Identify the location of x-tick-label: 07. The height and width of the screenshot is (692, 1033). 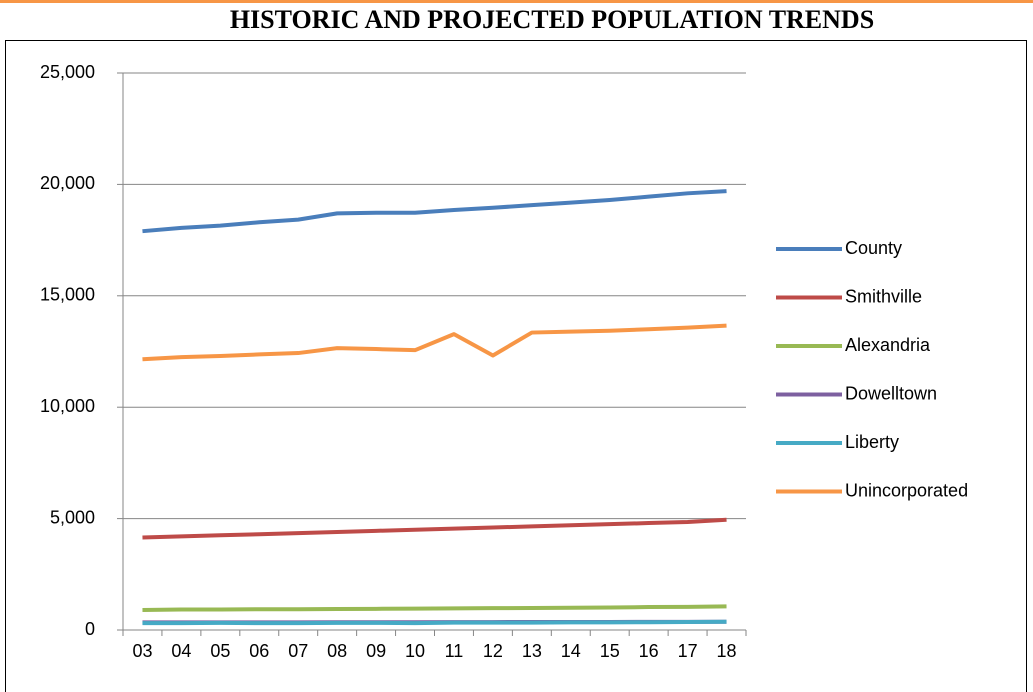
(298, 651).